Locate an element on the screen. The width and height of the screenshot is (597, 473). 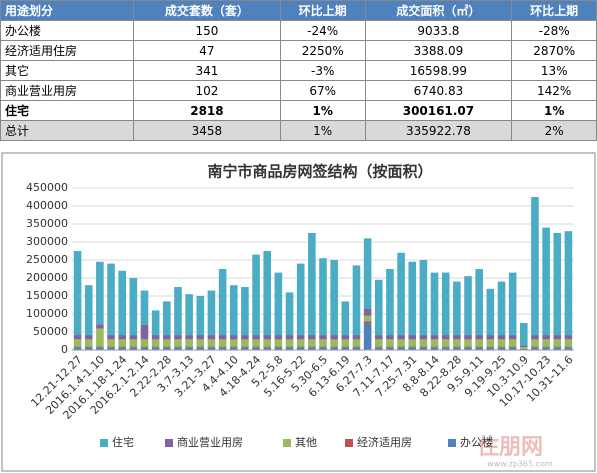
header-cell: 环比上期 is located at coordinates (322, 10).